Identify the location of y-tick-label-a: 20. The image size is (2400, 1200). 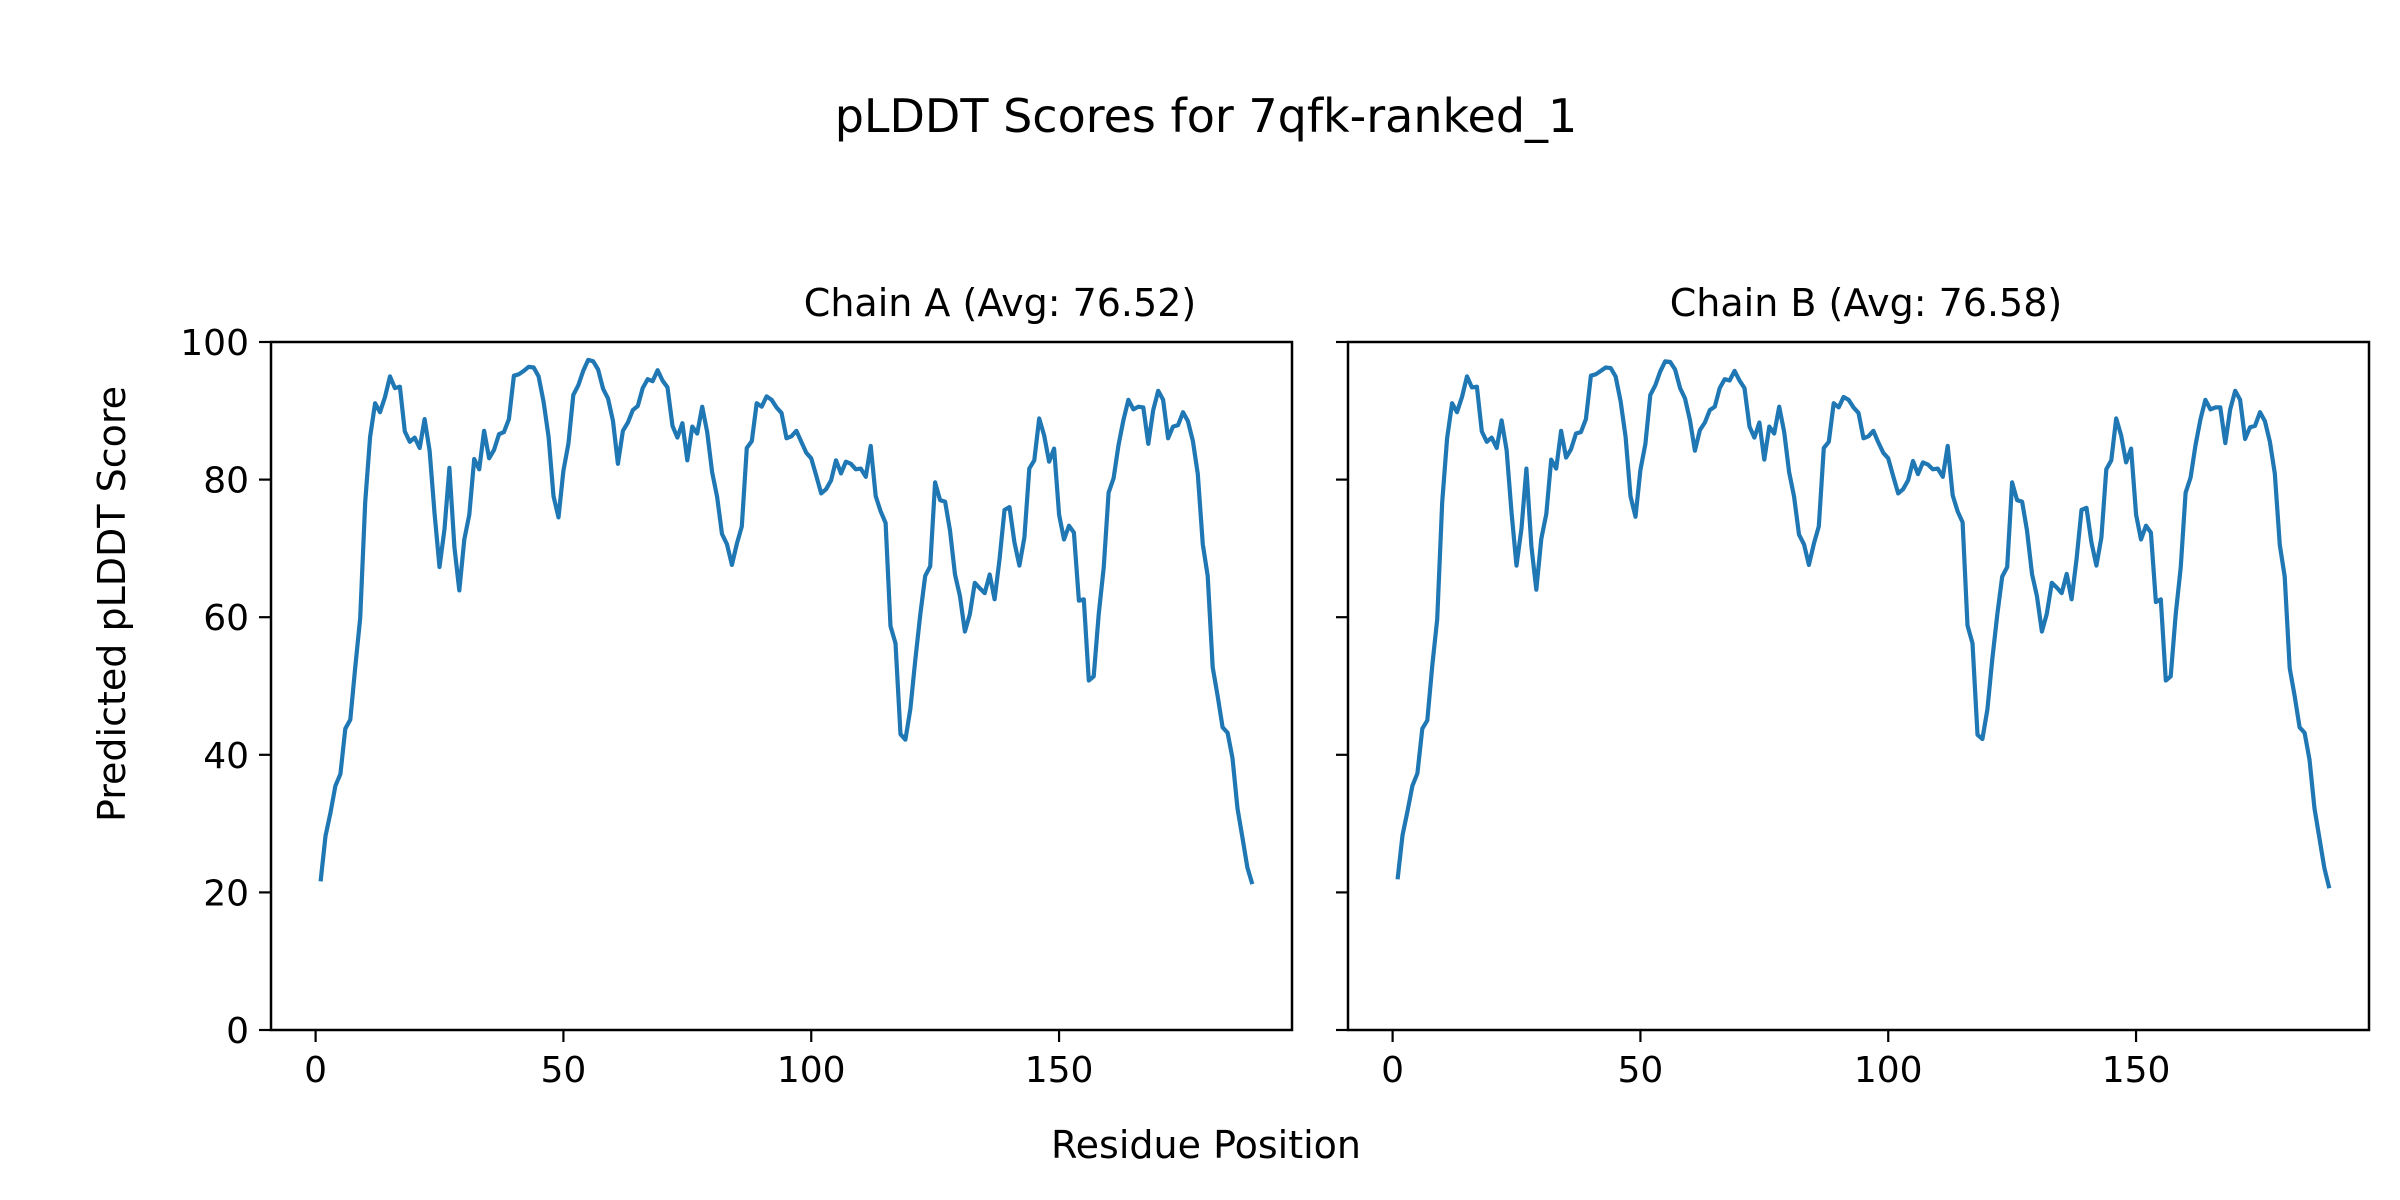
(226, 893).